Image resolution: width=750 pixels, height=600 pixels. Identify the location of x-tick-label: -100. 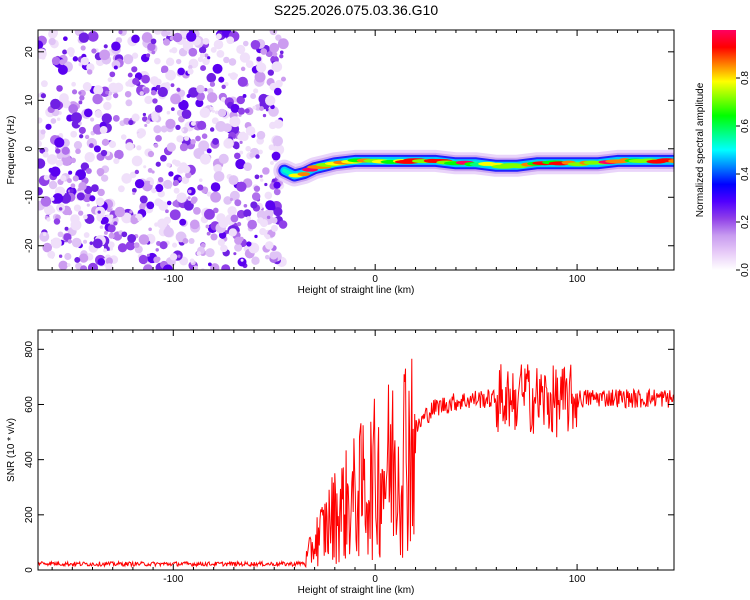
(173, 579).